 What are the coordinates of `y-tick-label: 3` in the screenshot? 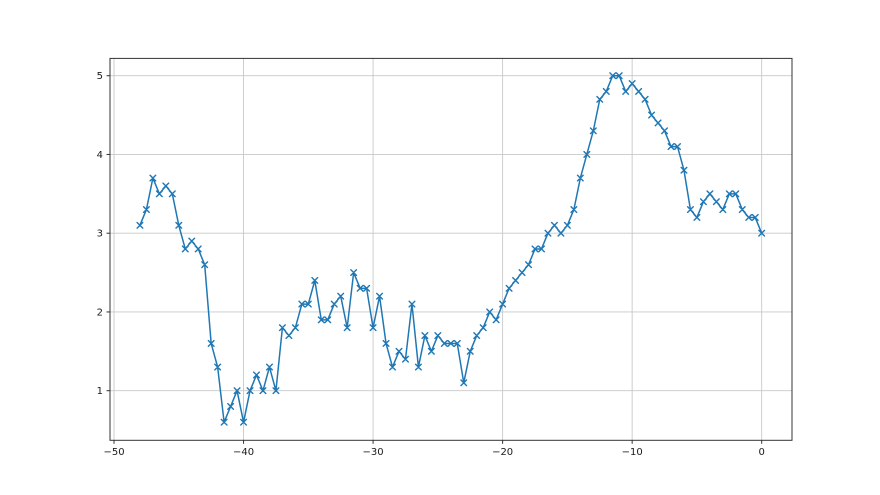 It's located at (100, 234).